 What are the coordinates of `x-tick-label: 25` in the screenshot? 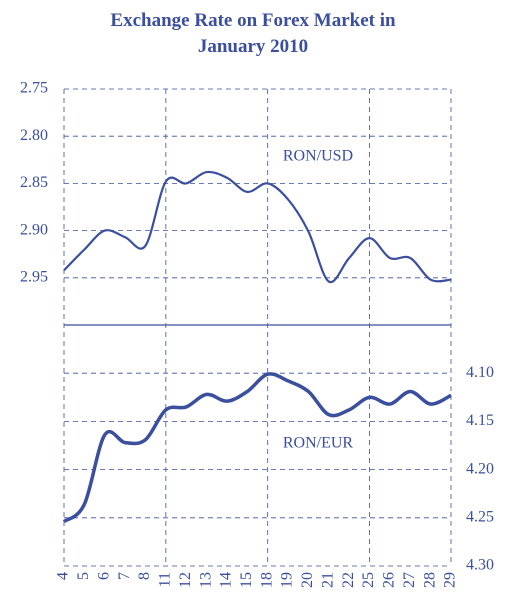 It's located at (368, 580).